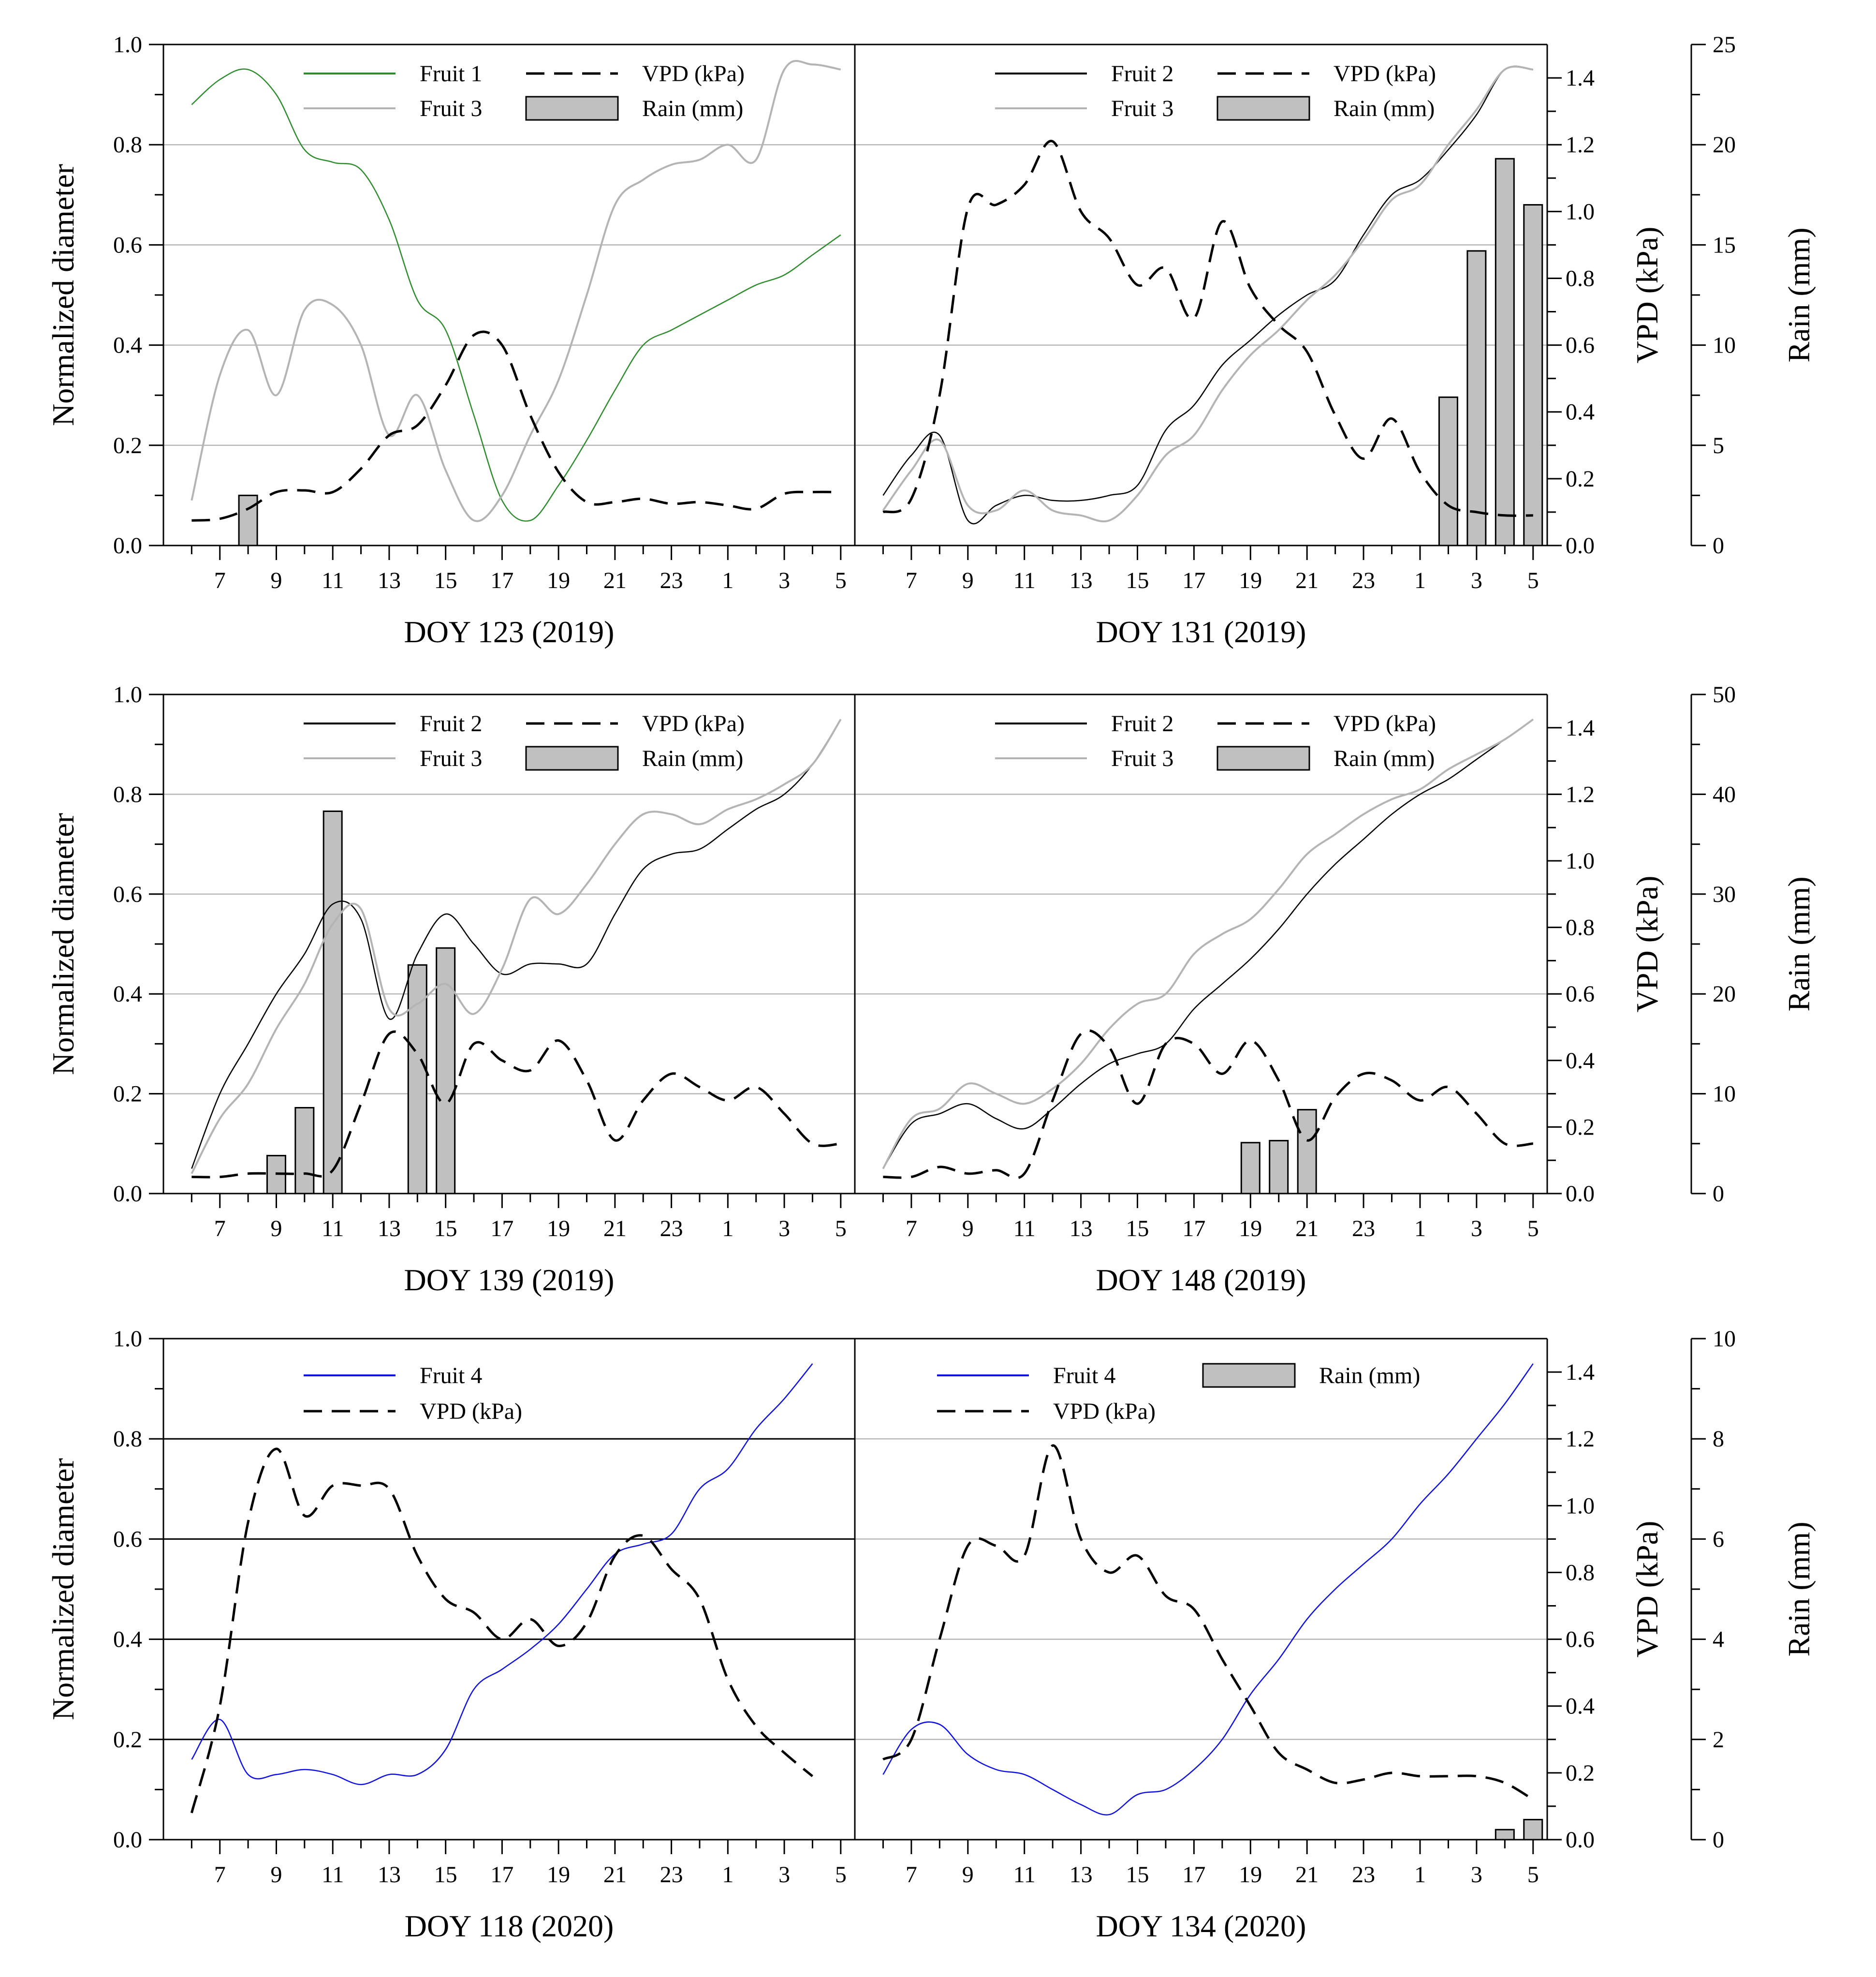 This screenshot has height=1977, width=1876. Describe the element at coordinates (516, 295) in the screenshot. I see `fruit-1-line` at that location.